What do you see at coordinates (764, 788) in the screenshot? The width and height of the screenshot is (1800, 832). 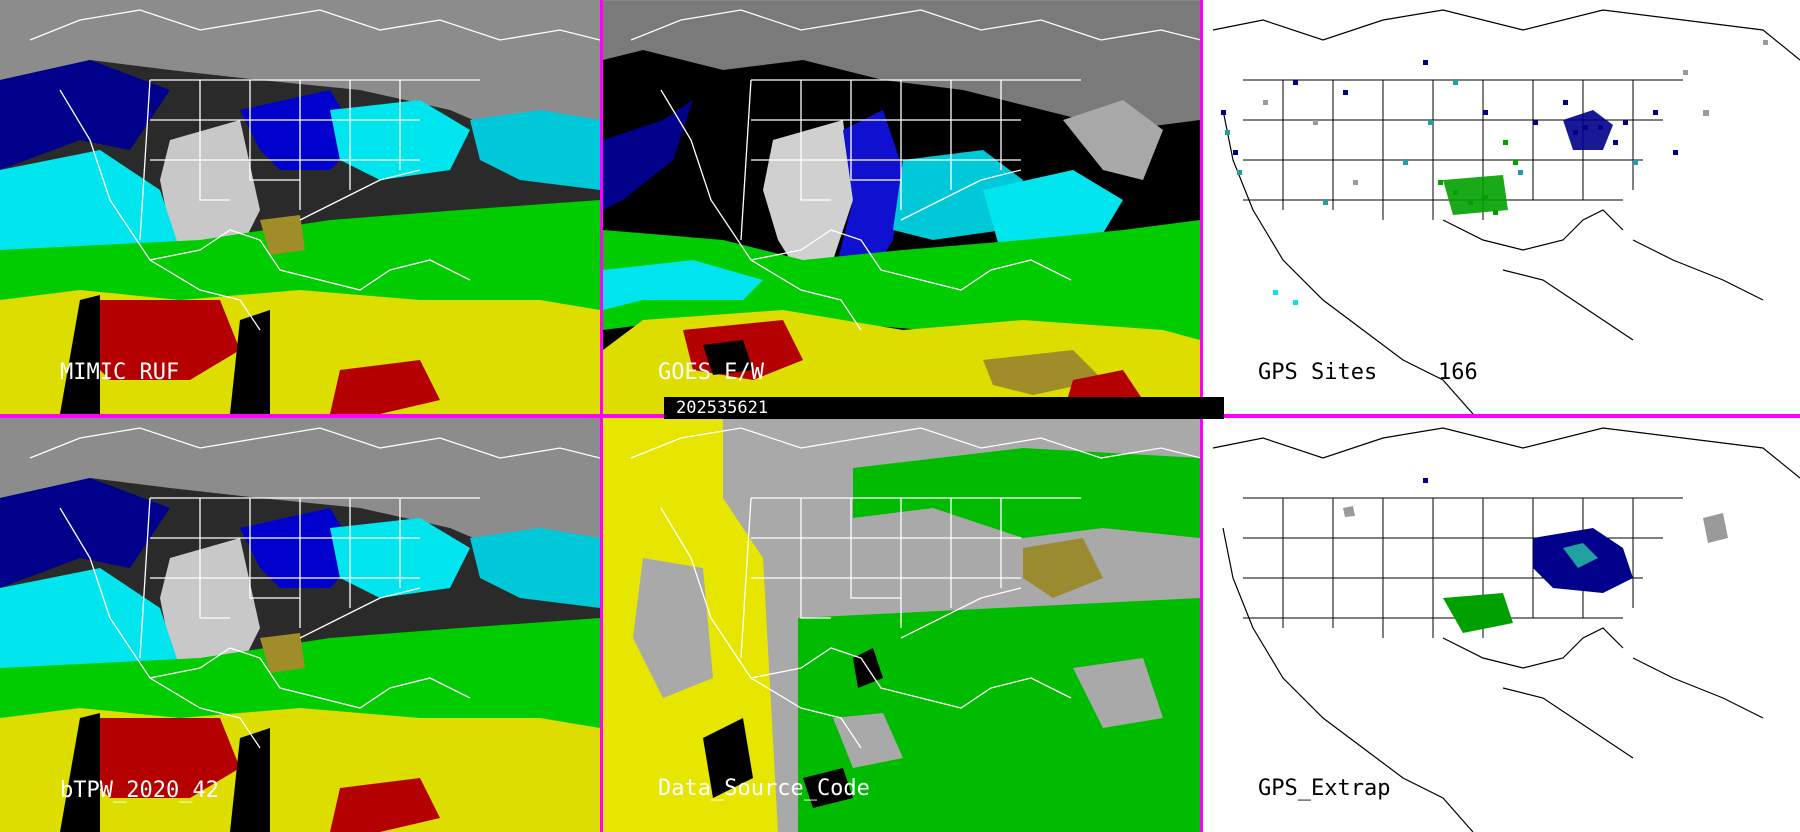 I see `panel-label-data-source-code: Data_Source_Code` at bounding box center [764, 788].